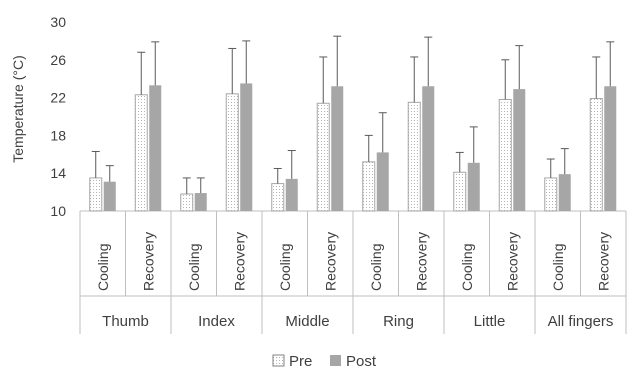  What do you see at coordinates (490, 321) in the screenshot?
I see `x-group-label: Little` at bounding box center [490, 321].